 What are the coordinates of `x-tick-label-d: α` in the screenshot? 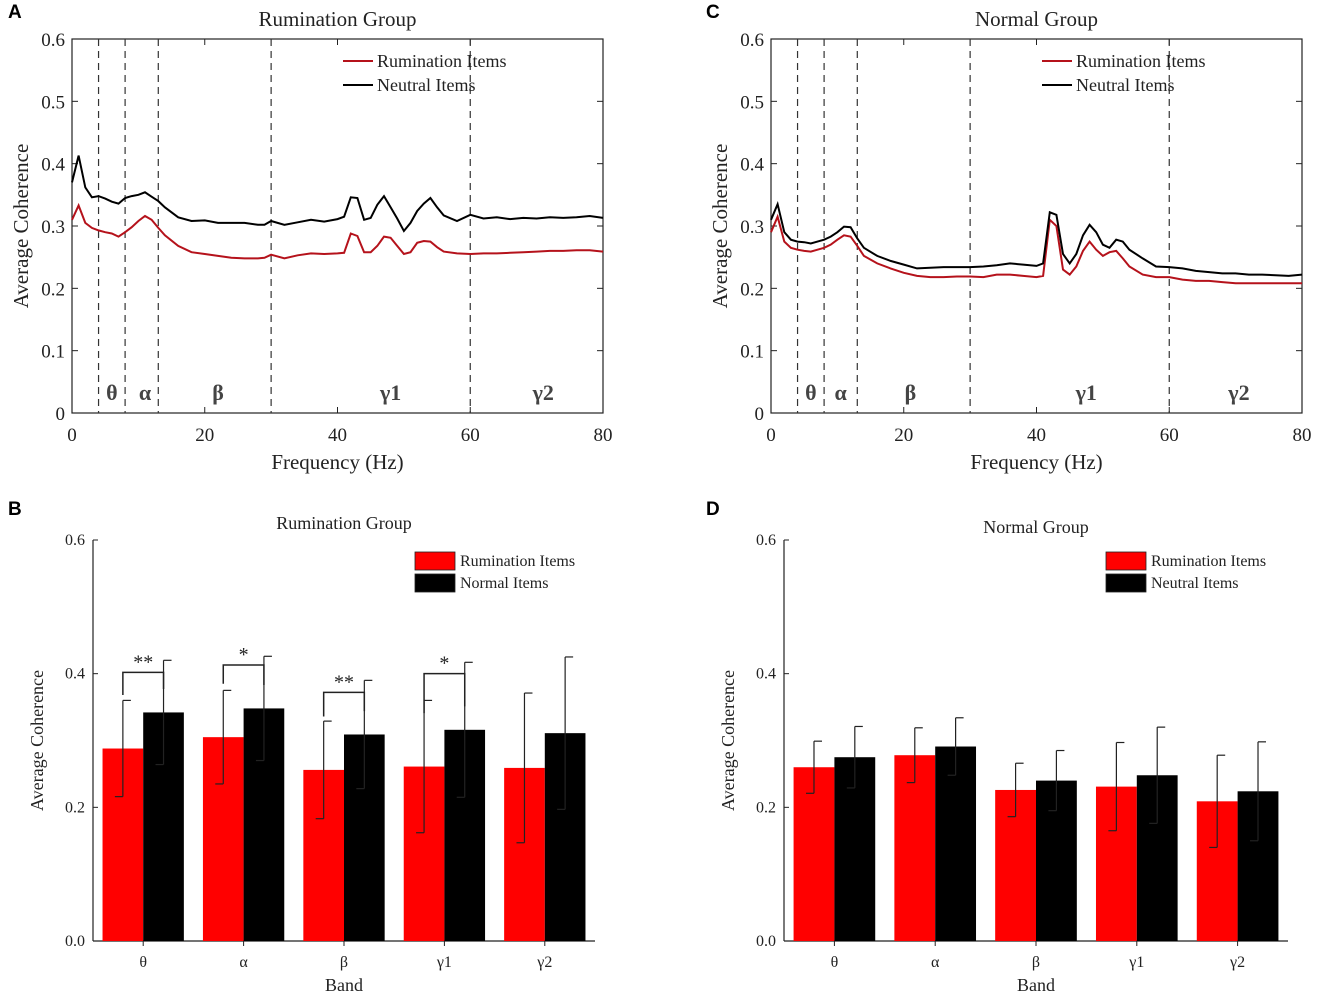 It's located at (935, 962).